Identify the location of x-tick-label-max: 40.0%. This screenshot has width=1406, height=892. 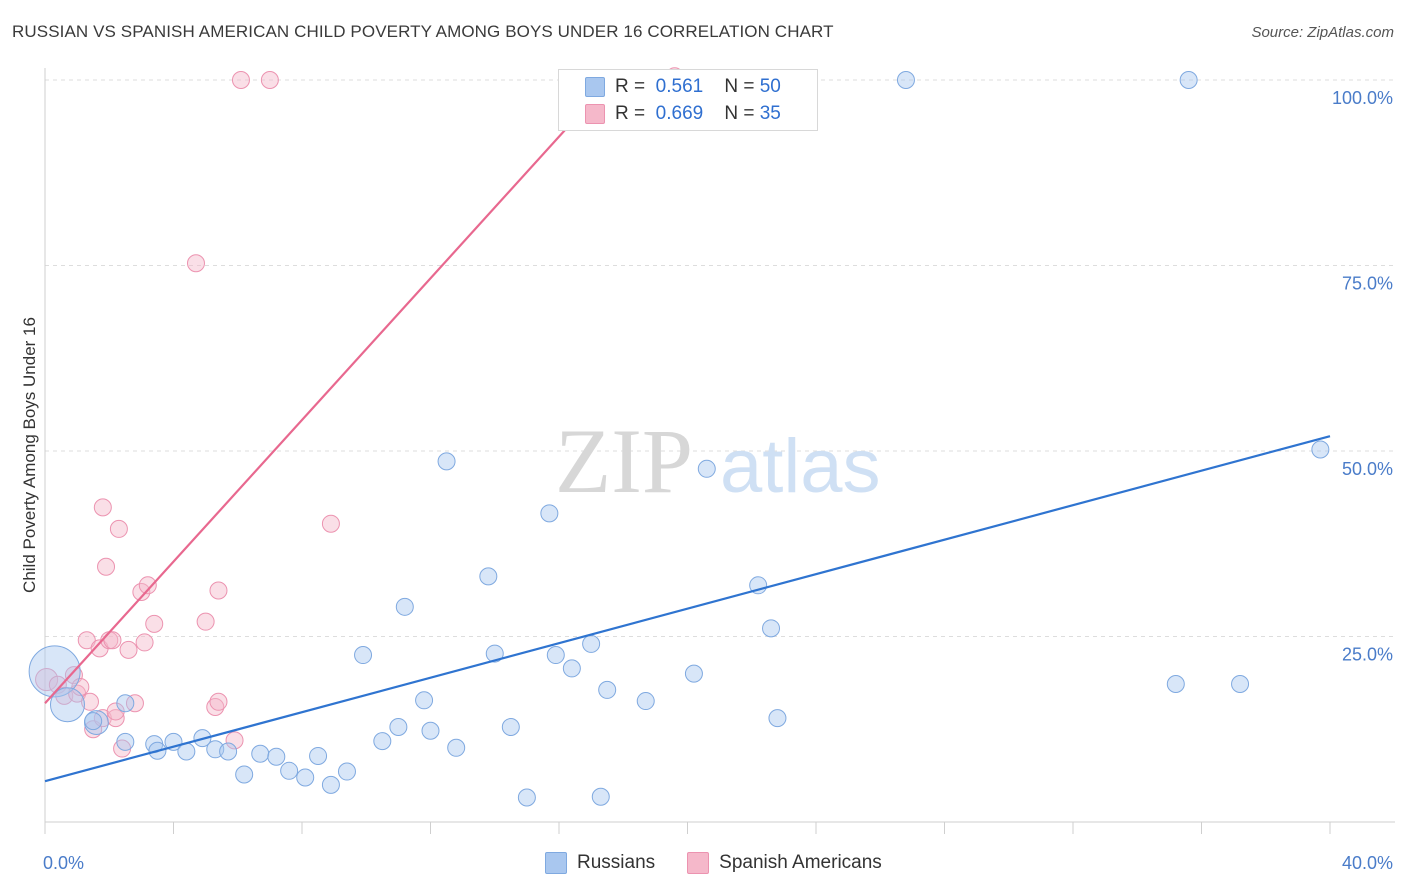
(1367, 863).